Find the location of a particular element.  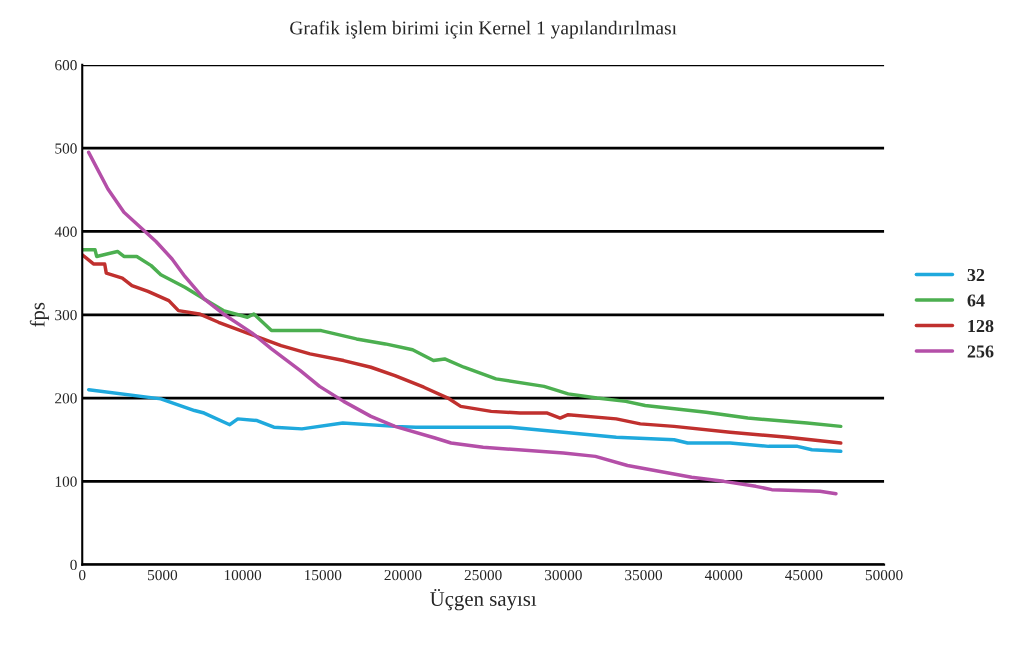

x-tick-label: 10000 is located at coordinates (243, 575).